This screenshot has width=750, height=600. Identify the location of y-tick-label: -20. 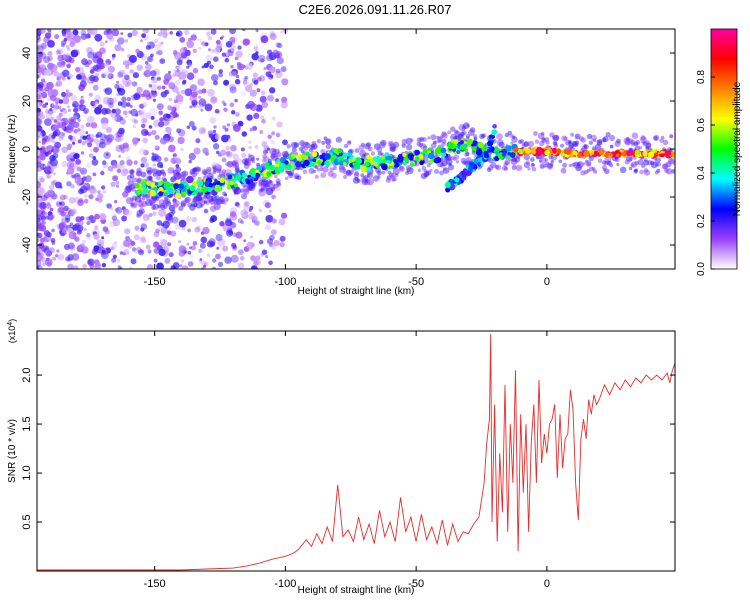
(27, 197).